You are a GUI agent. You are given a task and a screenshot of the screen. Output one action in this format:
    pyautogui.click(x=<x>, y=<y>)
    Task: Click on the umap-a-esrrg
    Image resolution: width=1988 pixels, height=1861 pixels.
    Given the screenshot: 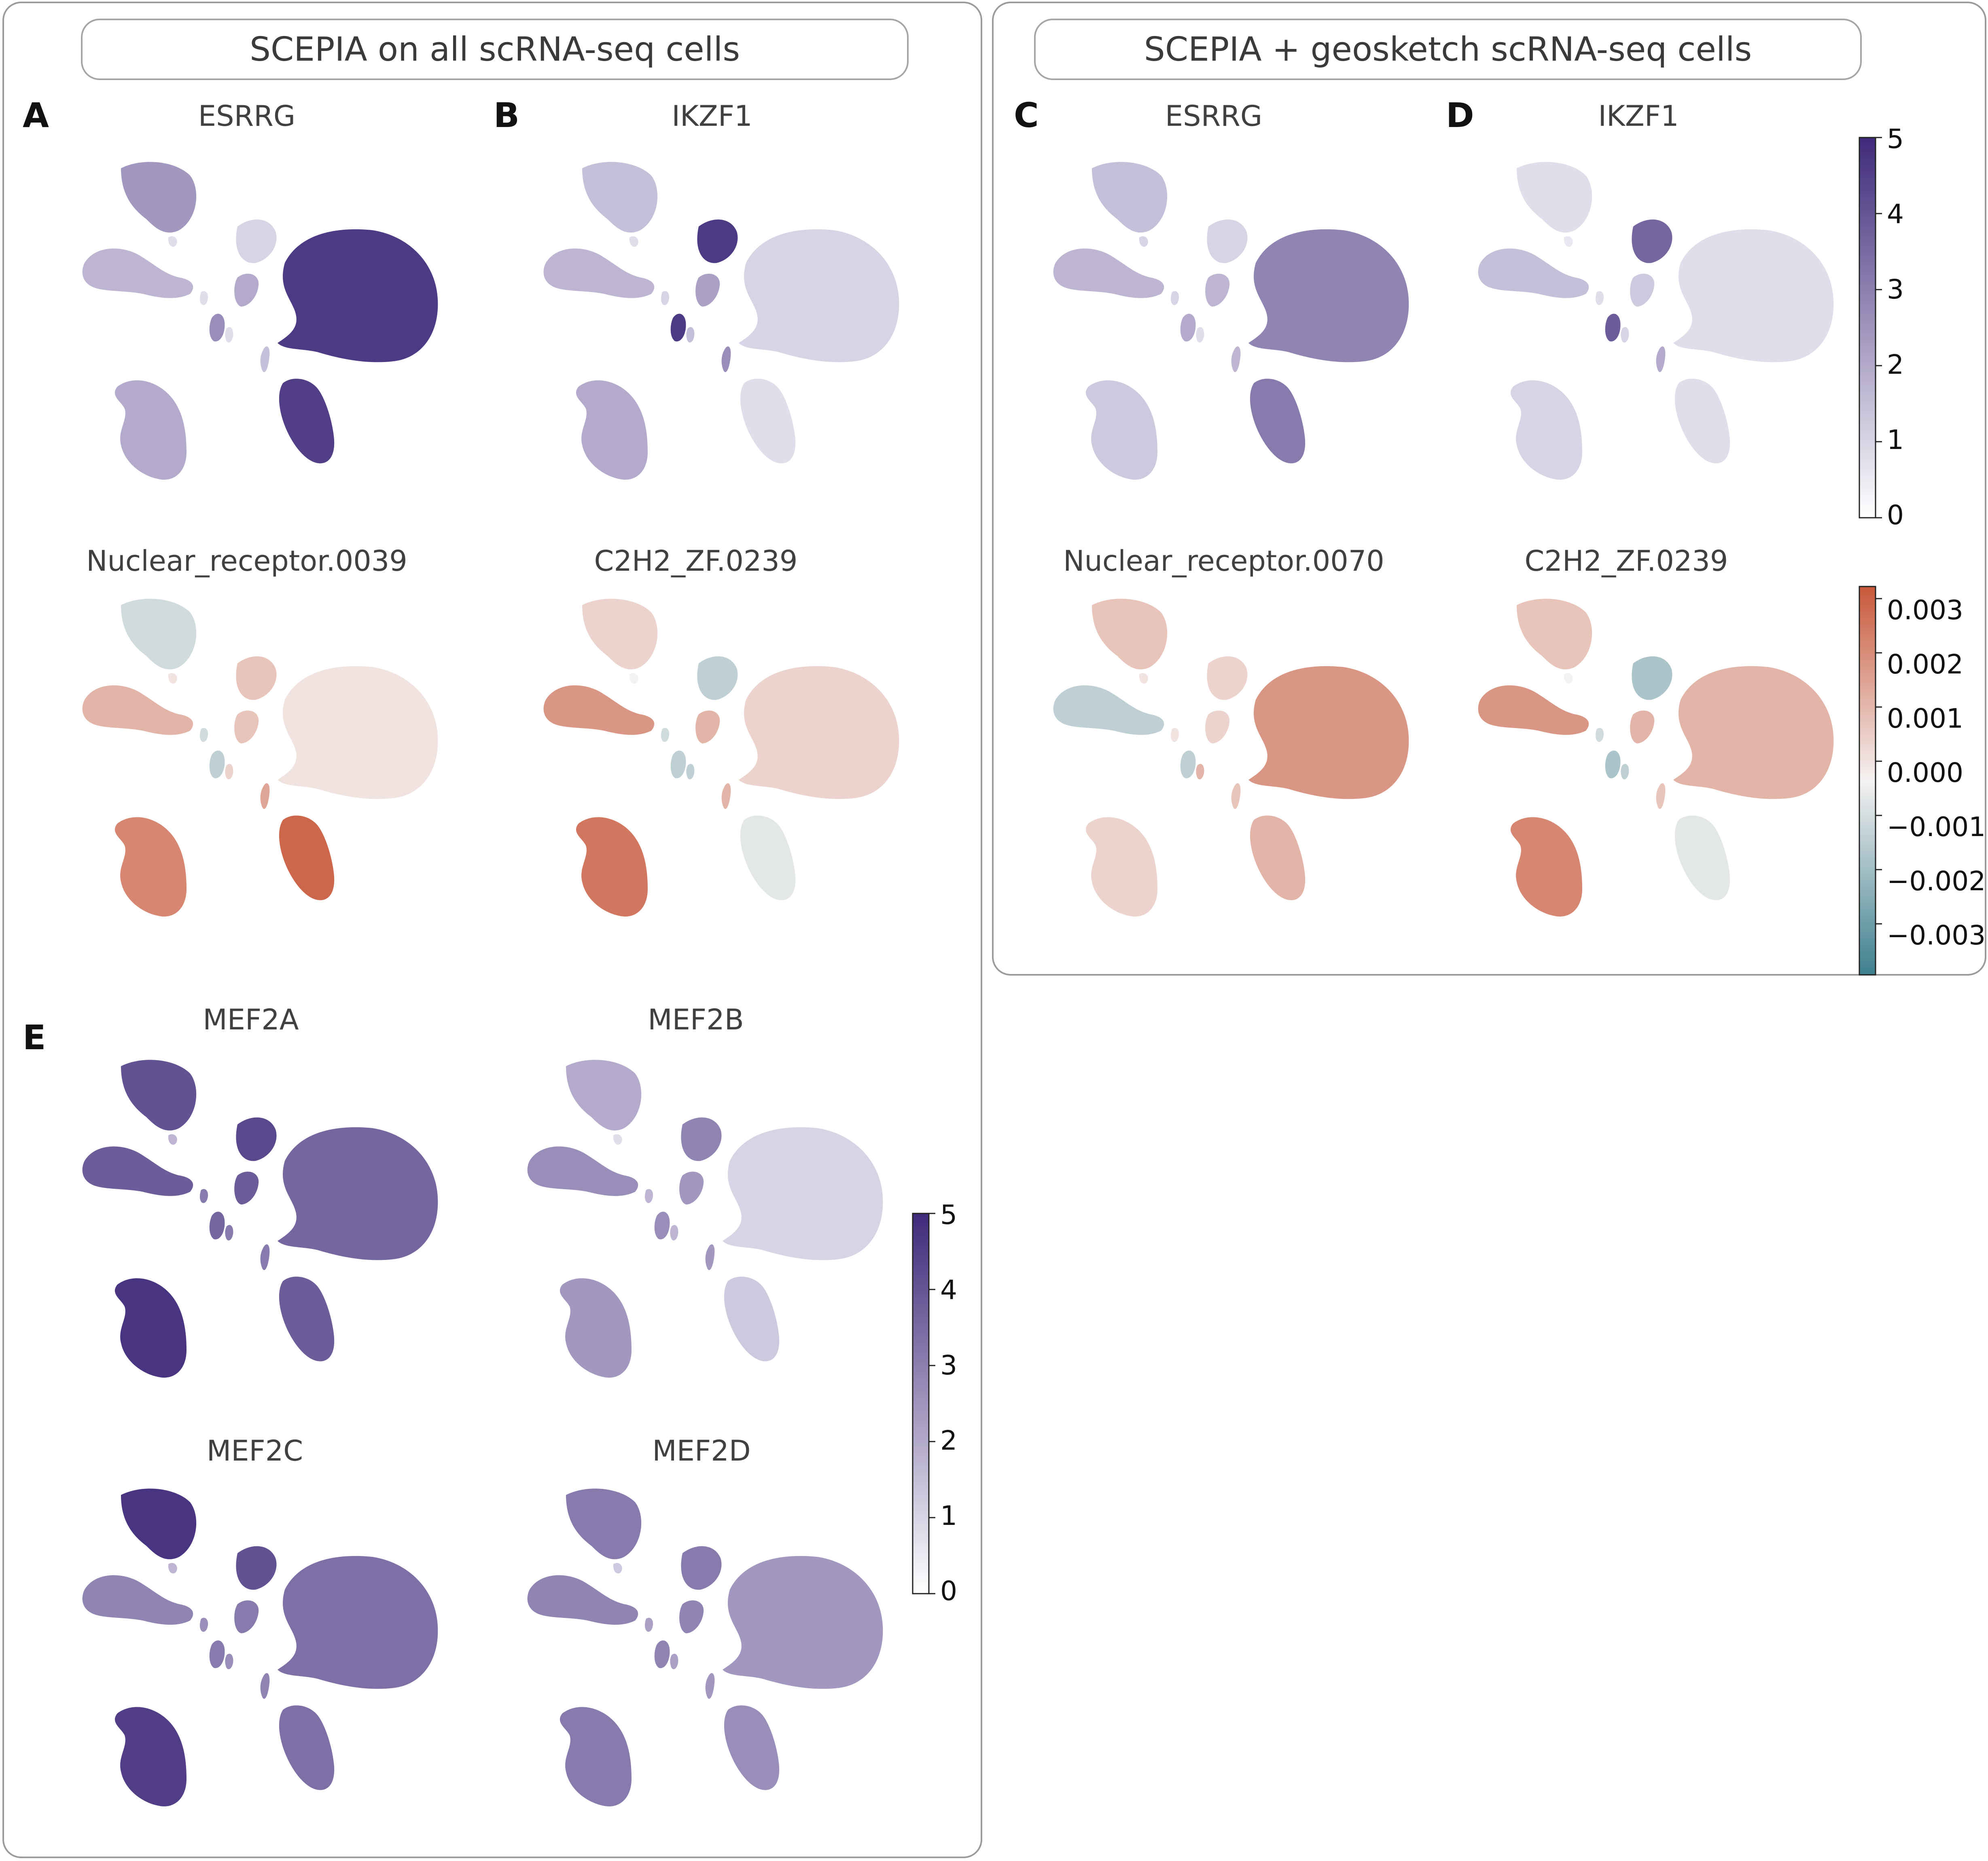 What is the action you would take?
    pyautogui.click(x=260, y=321)
    